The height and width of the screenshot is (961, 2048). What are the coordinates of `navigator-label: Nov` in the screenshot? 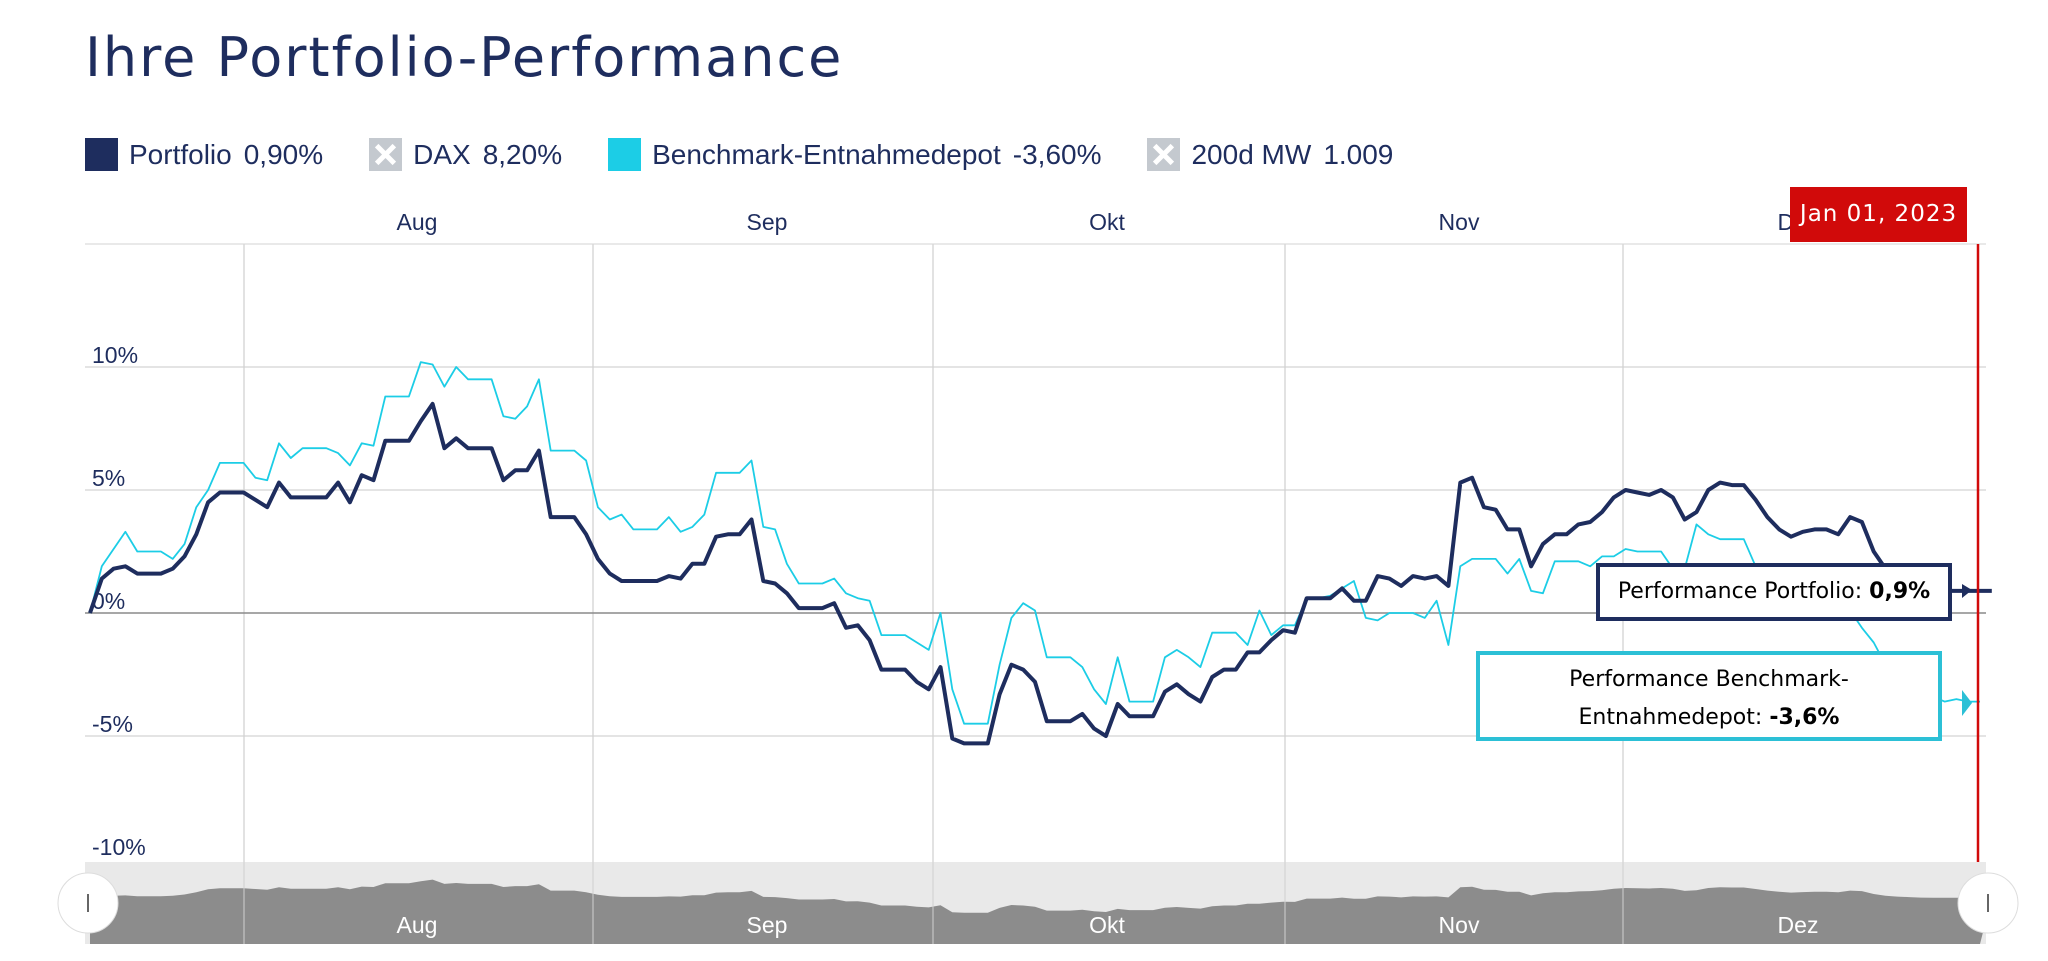 It's located at (1459, 925).